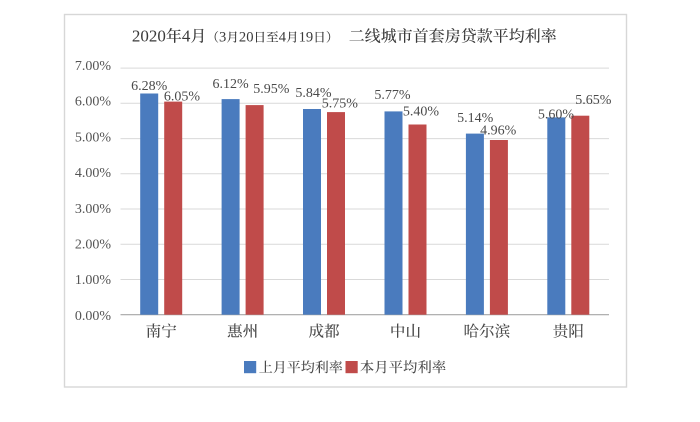 This screenshot has width=700, height=422. I want to click on svg-text: 20, so click(246, 38).